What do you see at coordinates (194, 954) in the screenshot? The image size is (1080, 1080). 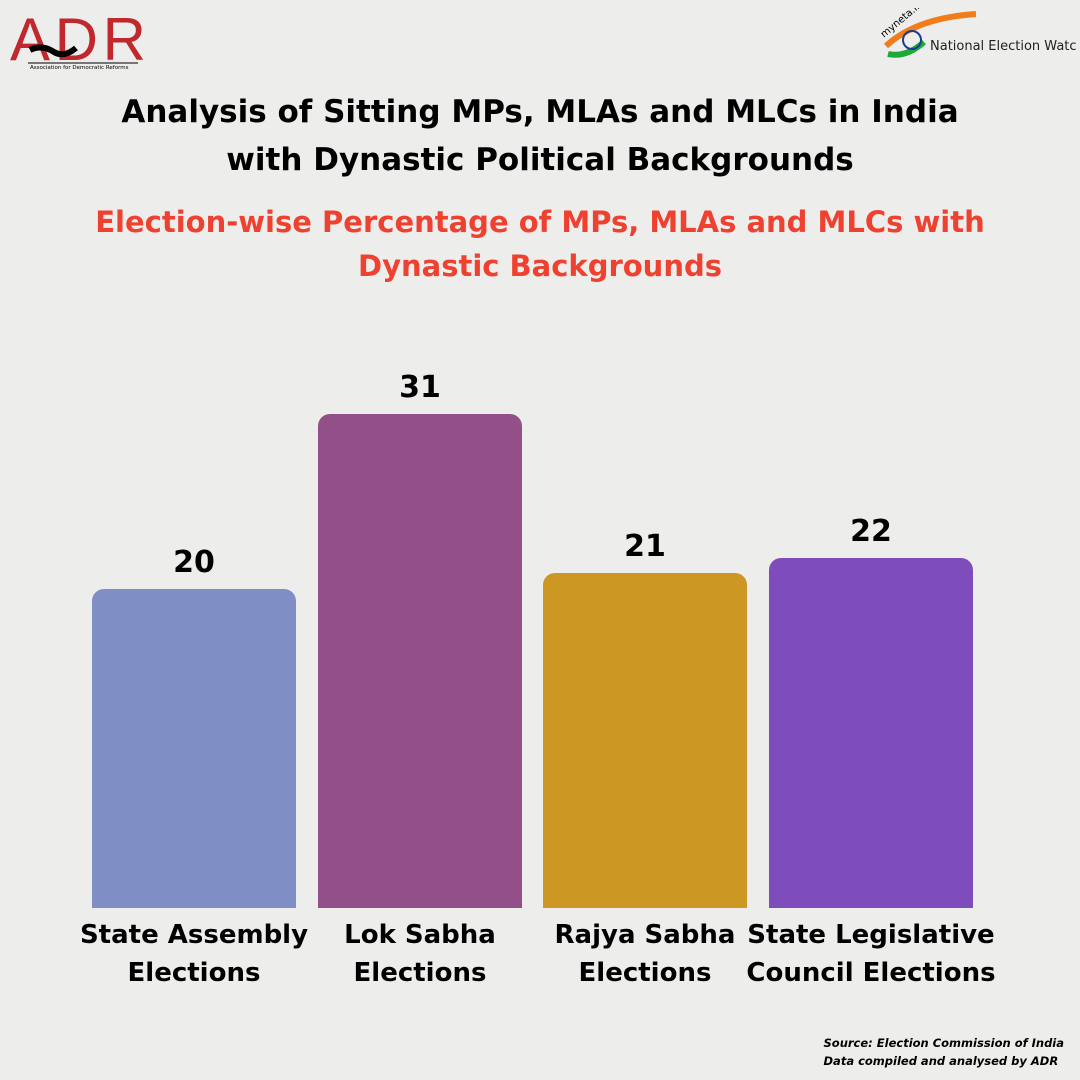 I see `category-label: State Assembly Elections` at bounding box center [194, 954].